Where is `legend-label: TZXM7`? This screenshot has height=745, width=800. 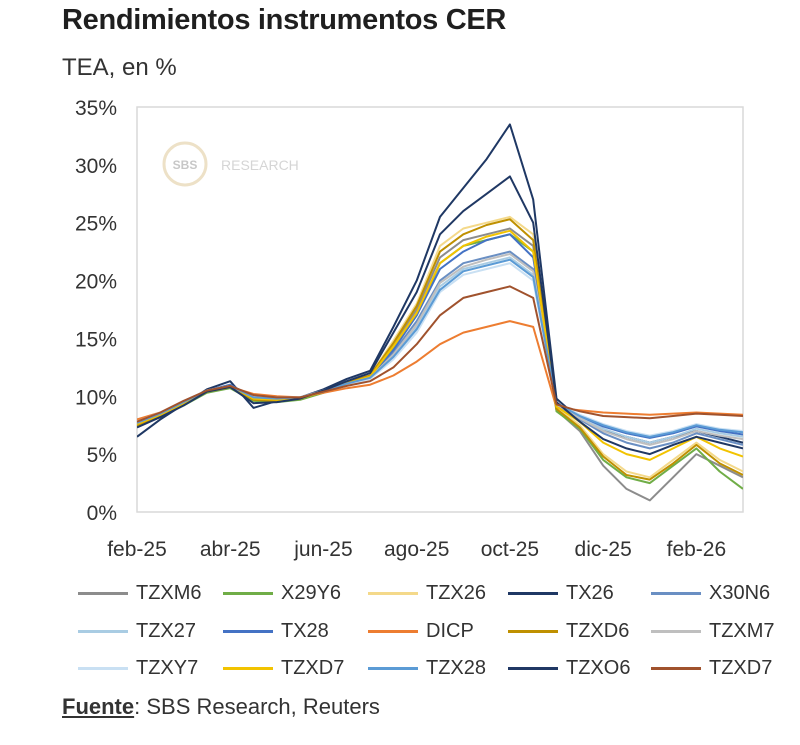 legend-label: TZXM7 is located at coordinates (742, 630).